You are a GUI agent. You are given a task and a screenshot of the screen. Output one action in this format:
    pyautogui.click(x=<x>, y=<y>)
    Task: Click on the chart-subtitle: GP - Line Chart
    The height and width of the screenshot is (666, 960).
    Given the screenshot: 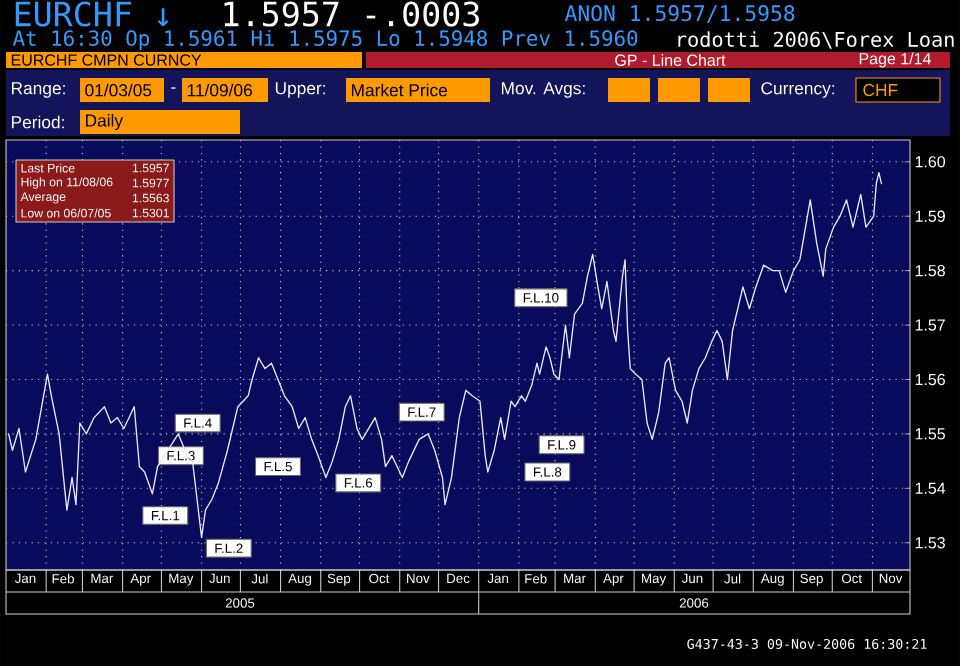 What is the action you would take?
    pyautogui.click(x=670, y=60)
    